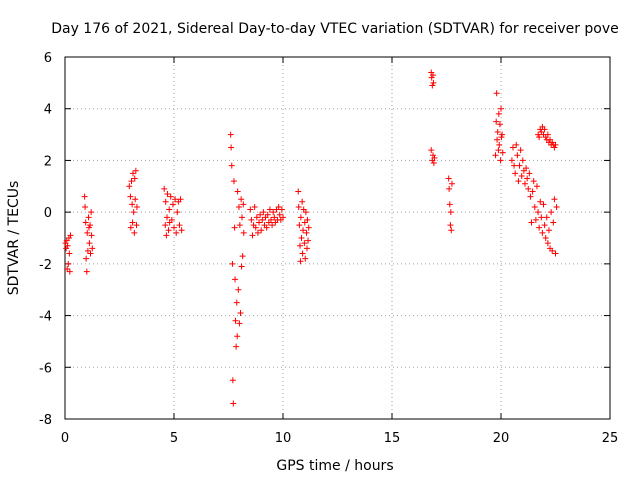  I want to click on x-tick-label: 5, so click(174, 438).